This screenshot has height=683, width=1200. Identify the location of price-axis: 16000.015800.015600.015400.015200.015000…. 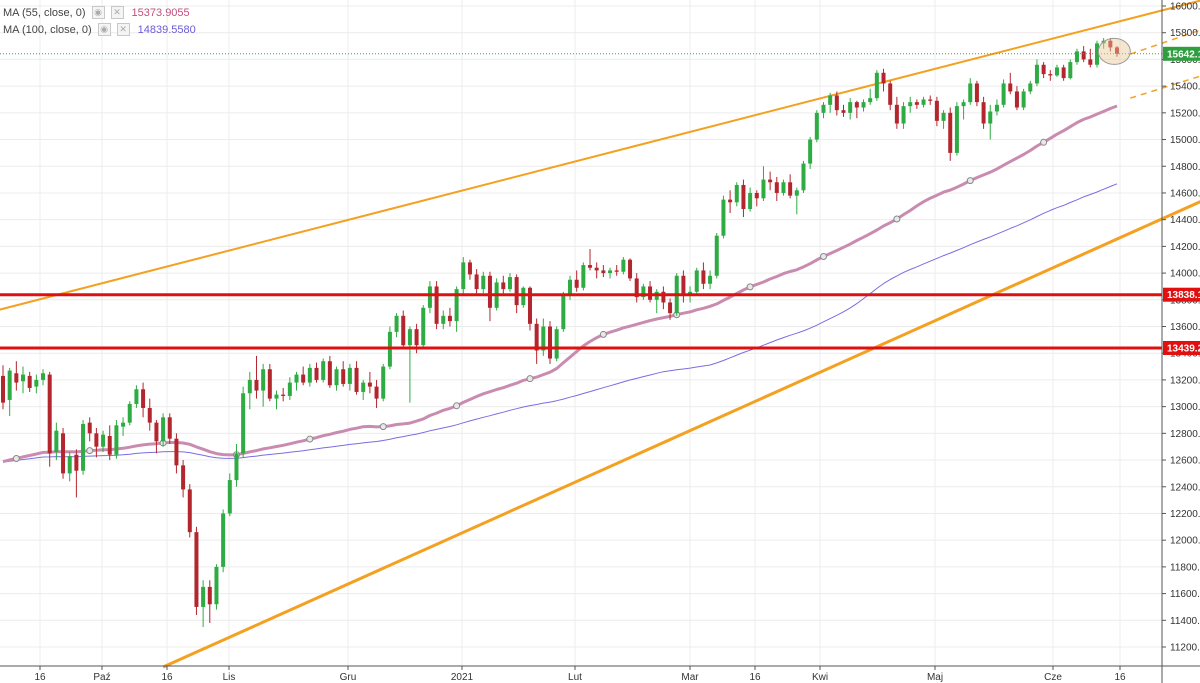
(1180, 341).